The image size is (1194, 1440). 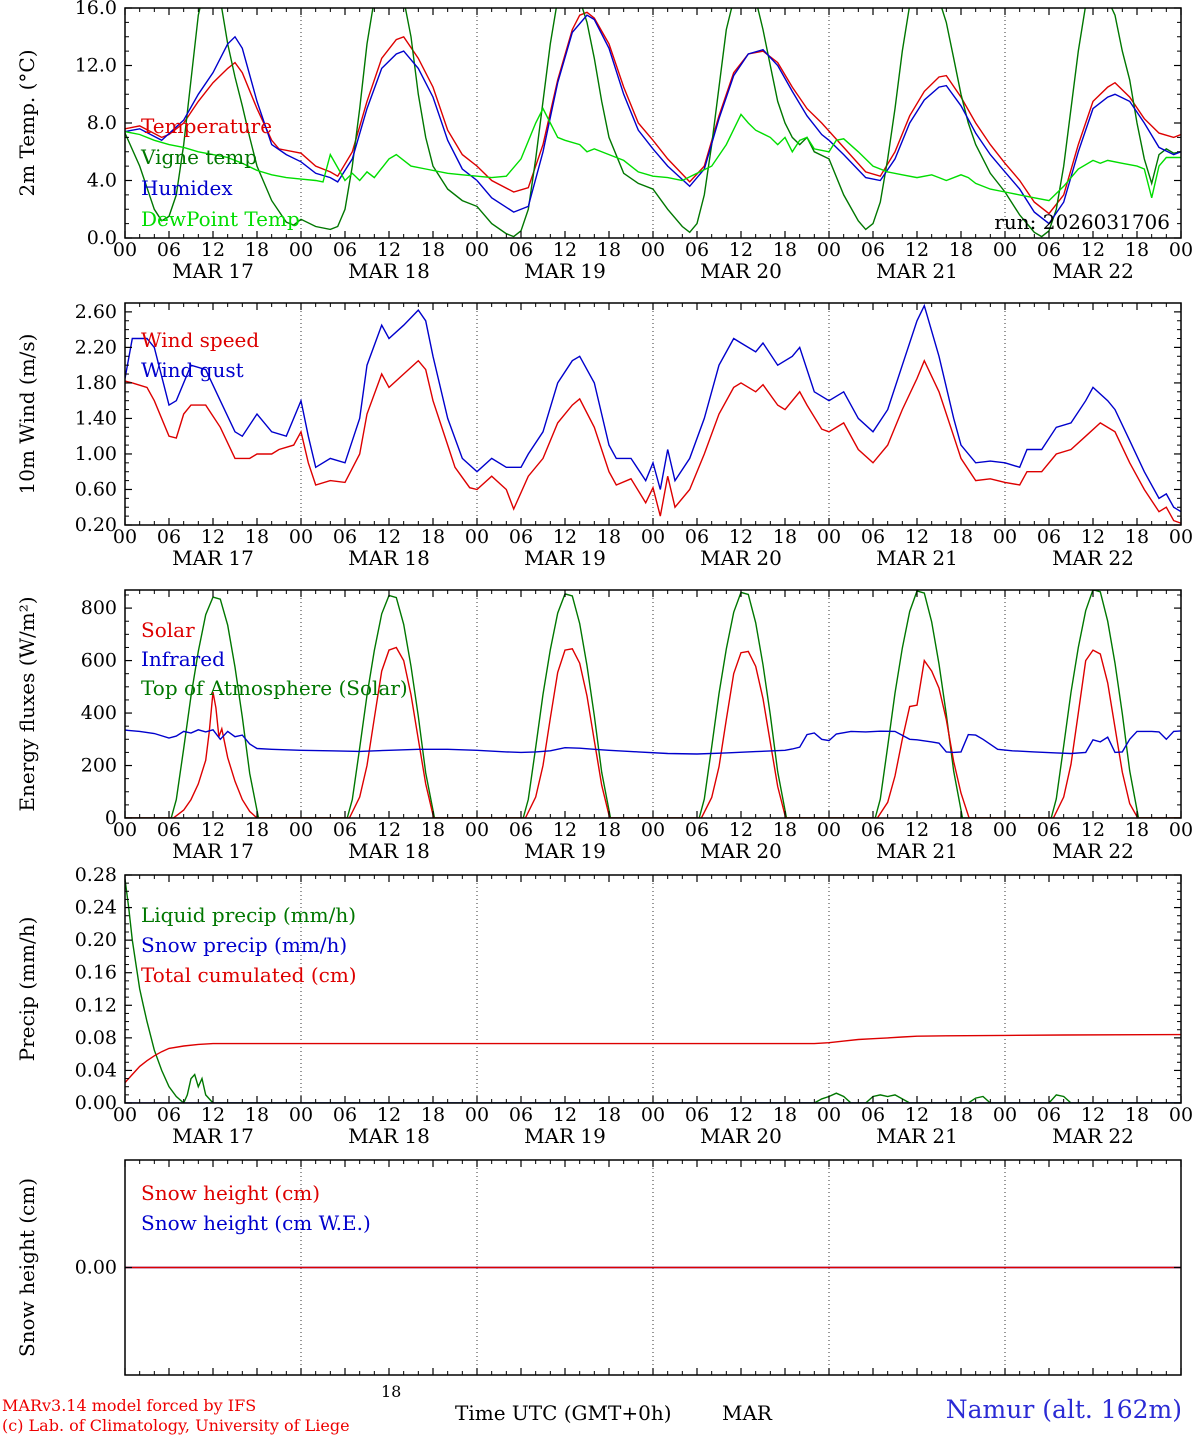 What do you see at coordinates (96, 418) in the screenshot?
I see `y-tick-label: 1.40` at bounding box center [96, 418].